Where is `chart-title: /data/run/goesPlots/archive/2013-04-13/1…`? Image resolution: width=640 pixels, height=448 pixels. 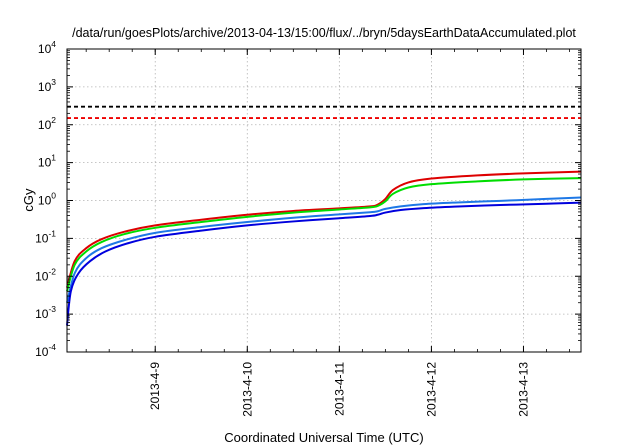
chart-title: /data/run/goesPlots/archive/2013-04-13/1… is located at coordinates (324, 33).